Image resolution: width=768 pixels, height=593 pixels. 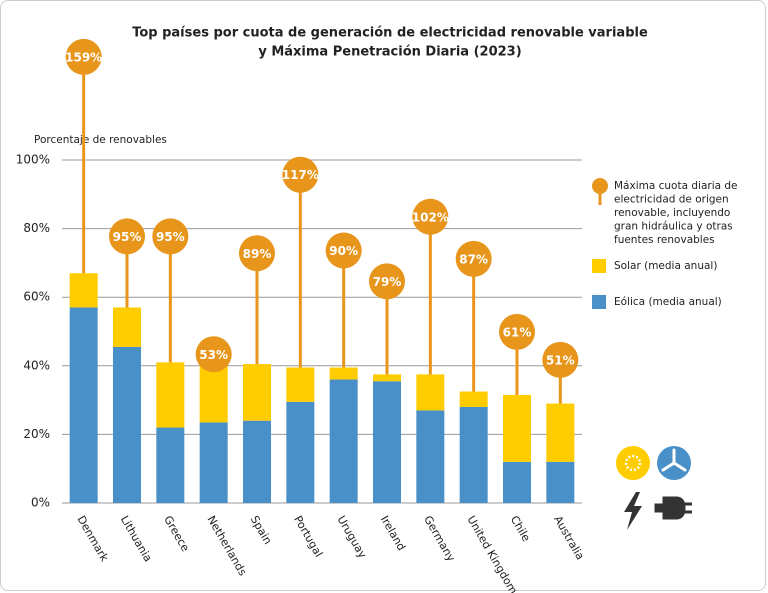 I want to click on wind-icon-blades, so click(x=674, y=460).